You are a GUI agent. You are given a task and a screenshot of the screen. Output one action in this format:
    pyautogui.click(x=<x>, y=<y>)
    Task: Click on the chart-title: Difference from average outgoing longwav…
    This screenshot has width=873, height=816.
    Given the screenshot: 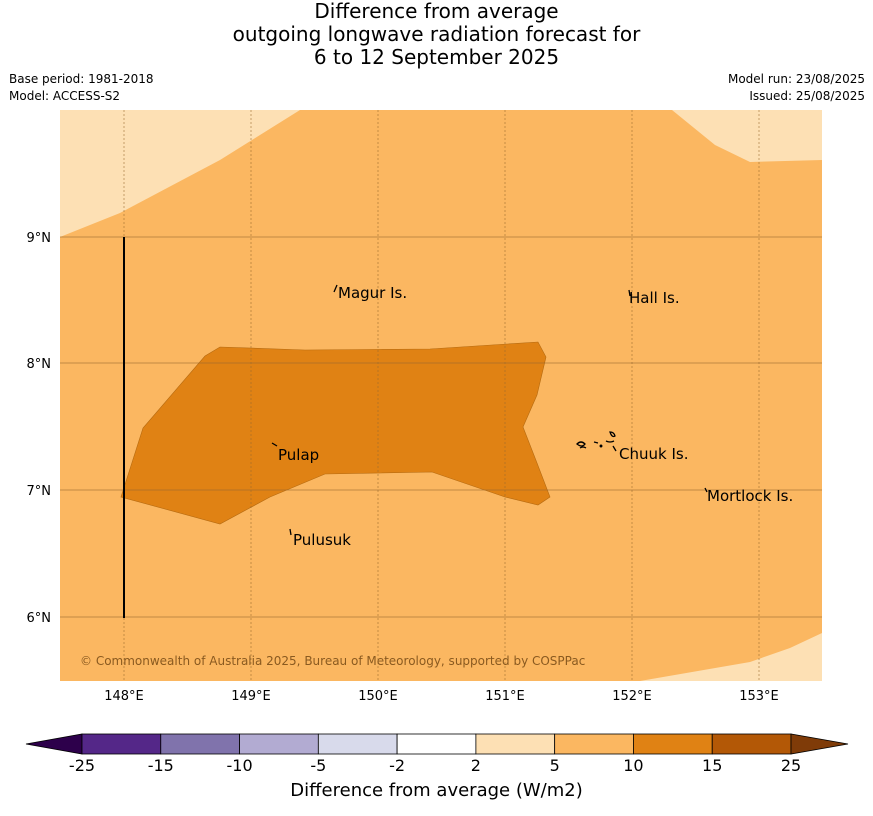 What is the action you would take?
    pyautogui.click(x=436, y=34)
    